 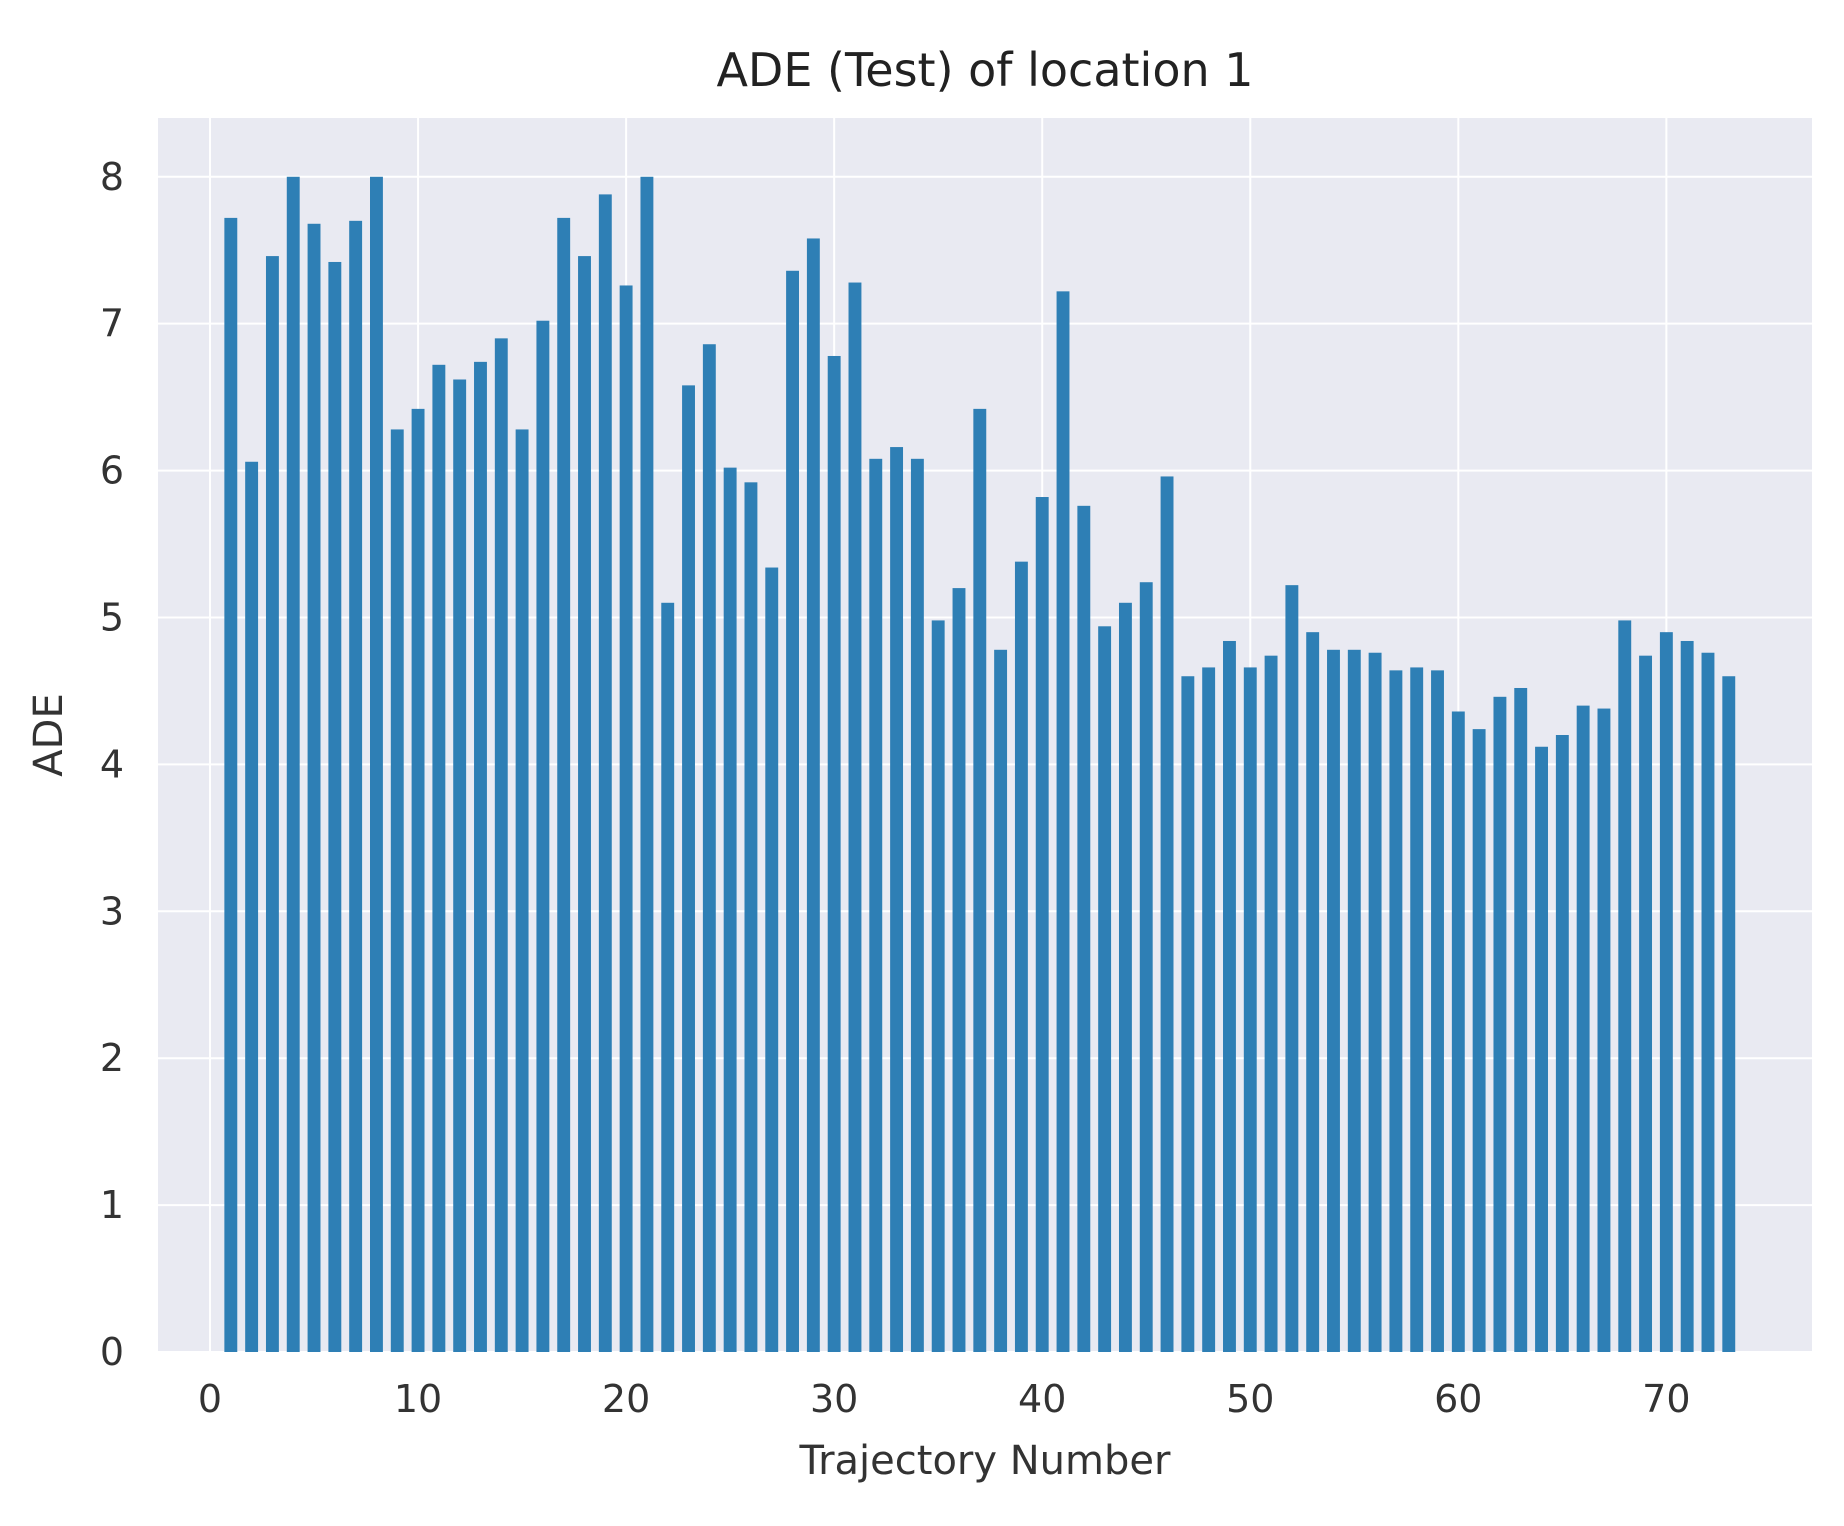 What do you see at coordinates (1250, 1399) in the screenshot?
I see `x-tick-label: 50` at bounding box center [1250, 1399].